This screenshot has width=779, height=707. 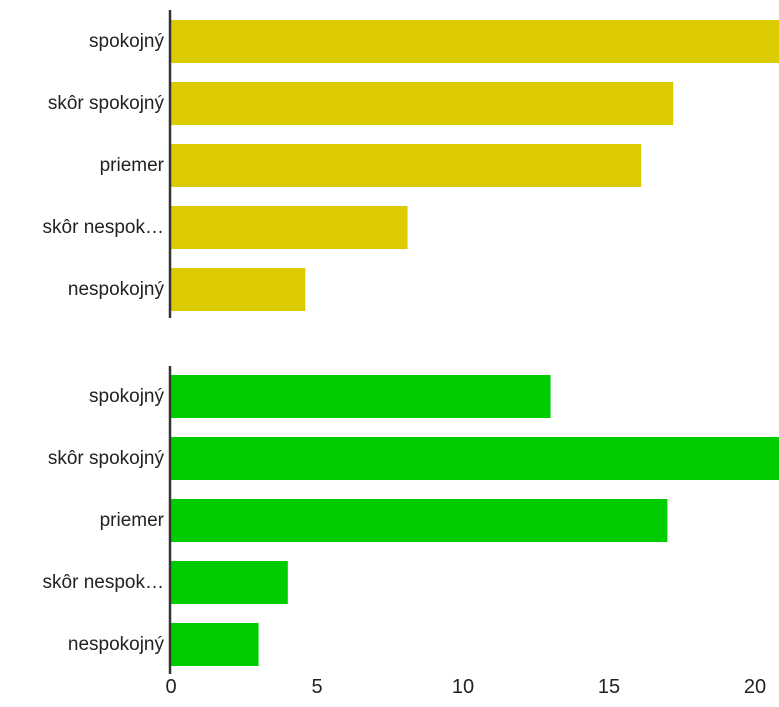 What do you see at coordinates (316, 687) in the screenshot?
I see `x-tick-label: 5` at bounding box center [316, 687].